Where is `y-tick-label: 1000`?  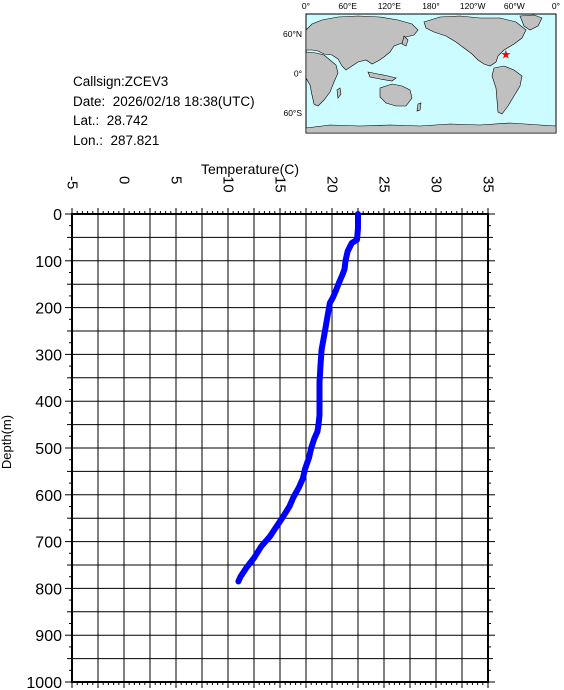
y-tick-label: 1000 is located at coordinates (44, 682).